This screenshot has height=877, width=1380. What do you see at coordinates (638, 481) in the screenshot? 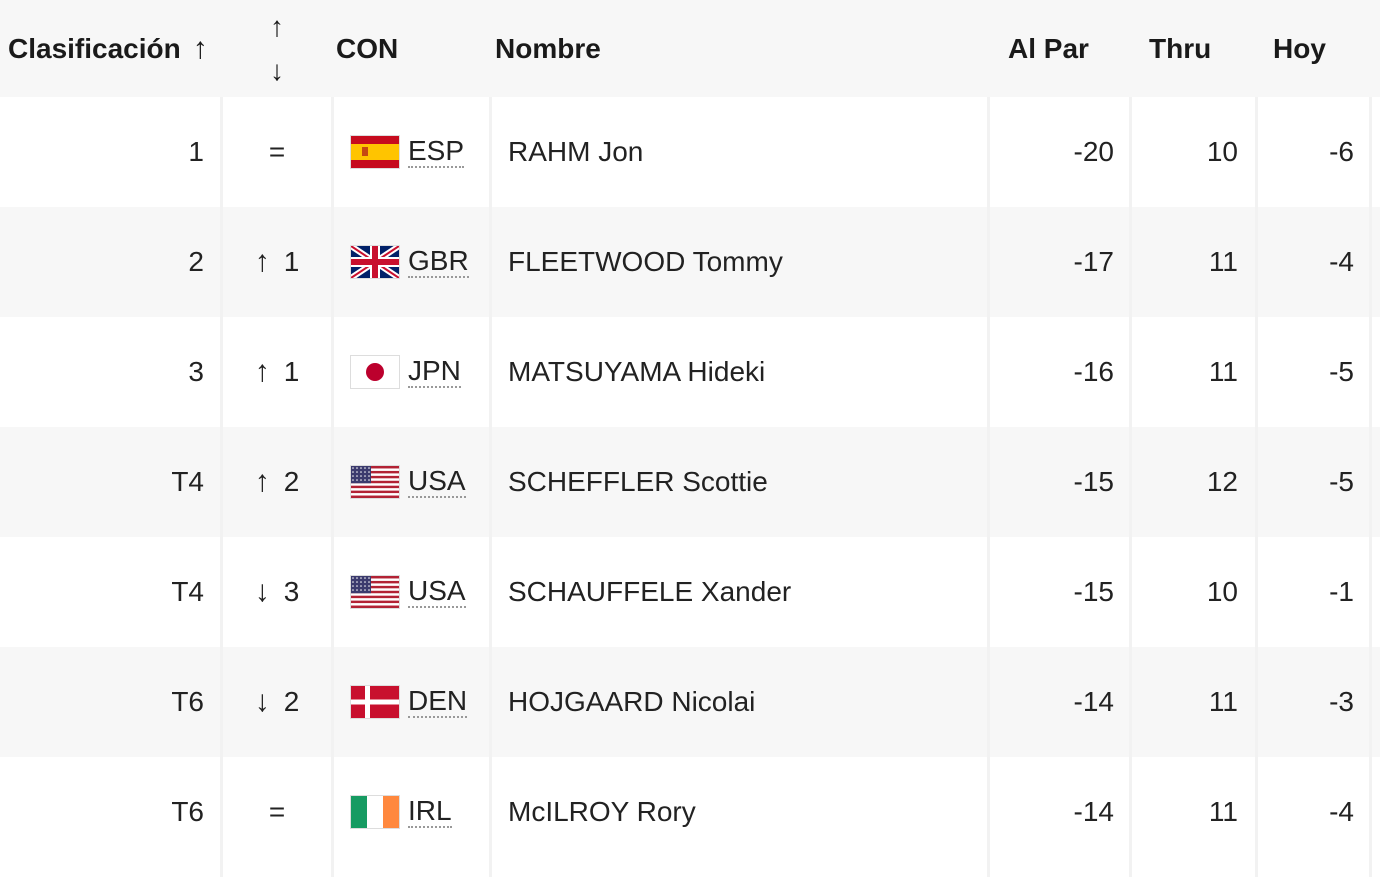
I see `player-name: SCHEFFLER Scottie` at bounding box center [638, 481].